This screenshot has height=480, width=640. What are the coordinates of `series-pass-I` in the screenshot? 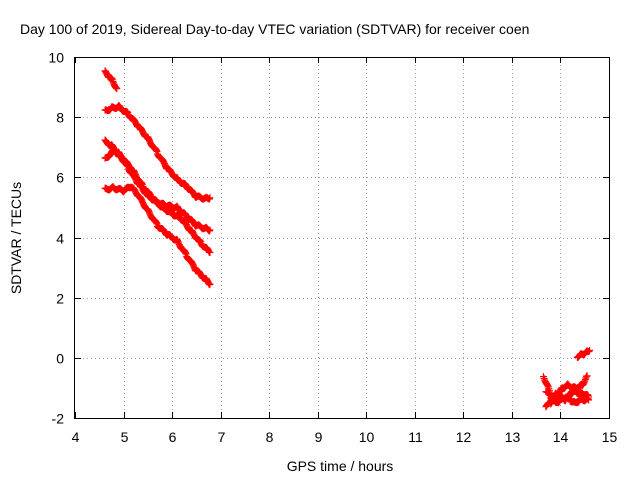 It's located at (583, 354).